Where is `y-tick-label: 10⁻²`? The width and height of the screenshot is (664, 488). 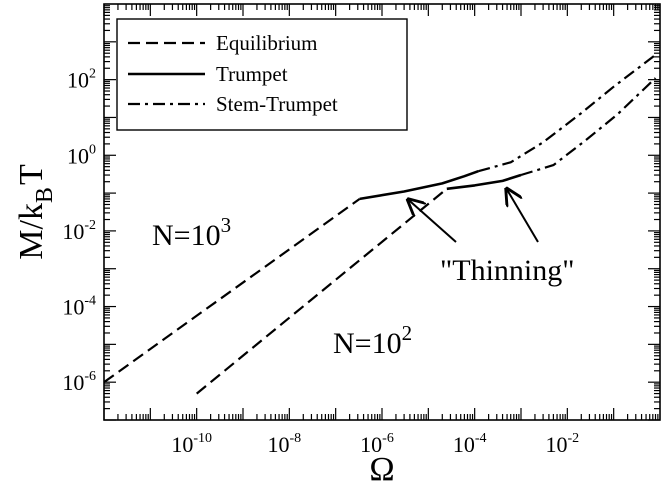 y-tick-label: 10⁻² is located at coordinates (79, 231).